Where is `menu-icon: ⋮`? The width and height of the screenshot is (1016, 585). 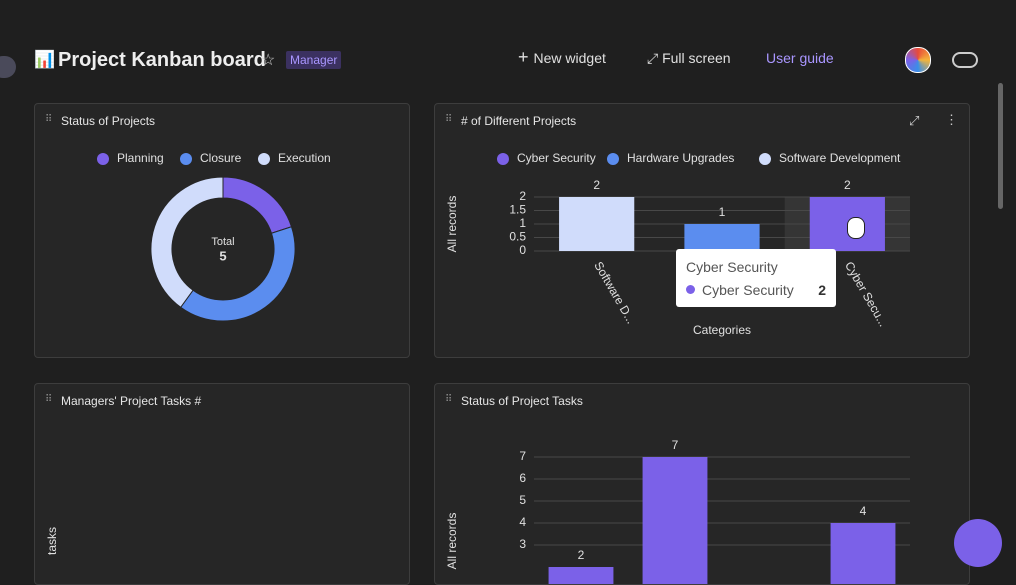
menu-icon: ⋮ is located at coordinates (951, 119).